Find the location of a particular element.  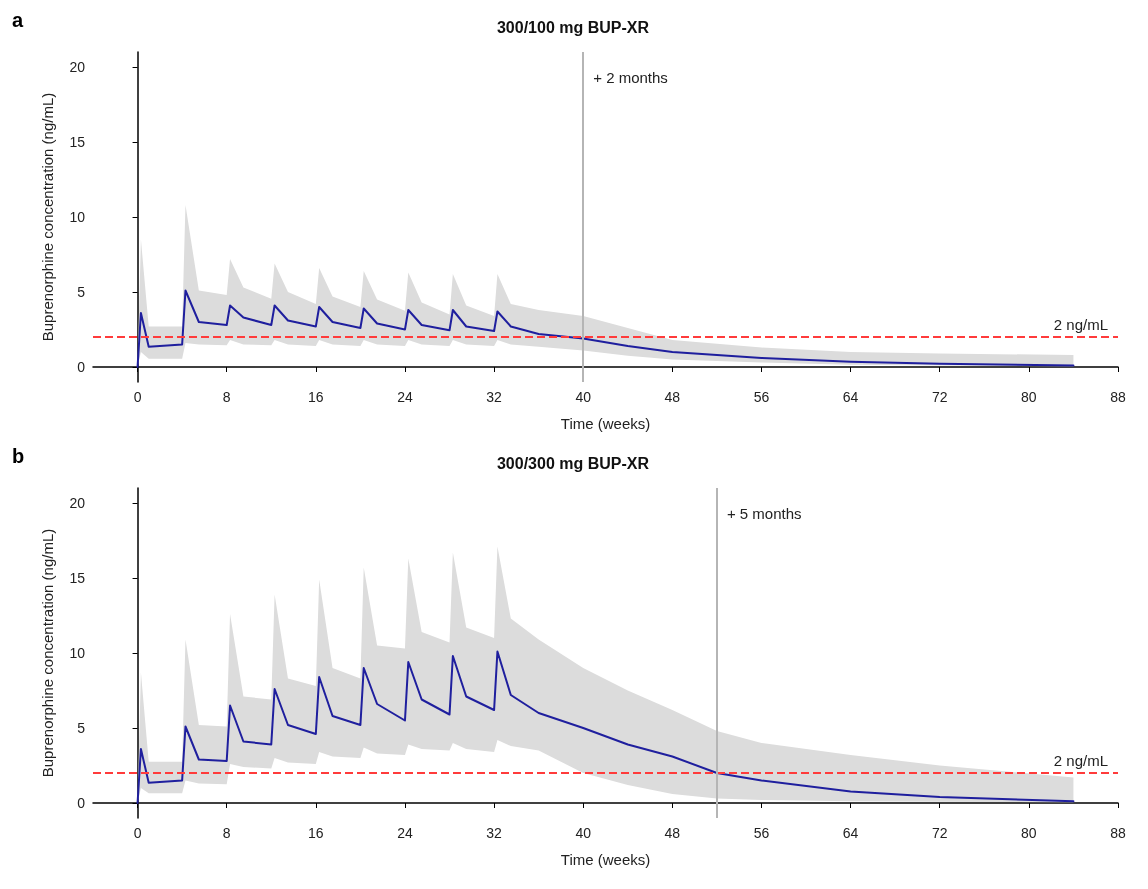

text: b is located at coordinates (18, 456).